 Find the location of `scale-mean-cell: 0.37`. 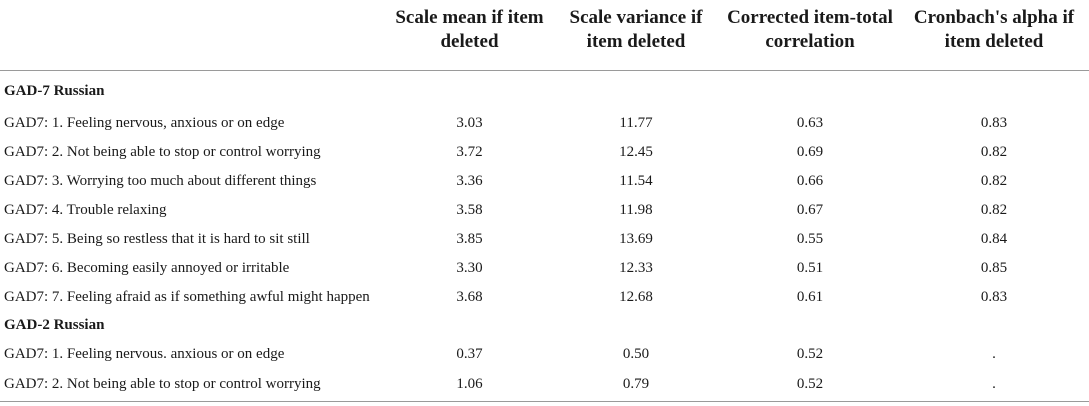

scale-mean-cell: 0.37 is located at coordinates (469, 353).